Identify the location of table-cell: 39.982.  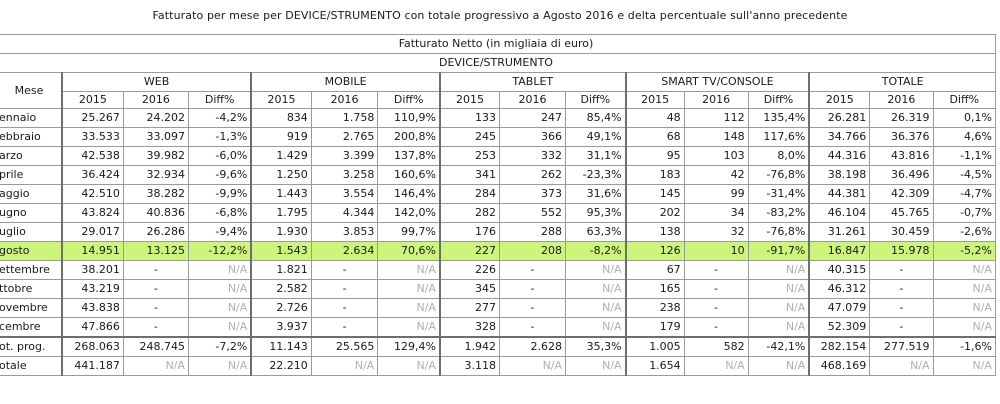
(155, 156).